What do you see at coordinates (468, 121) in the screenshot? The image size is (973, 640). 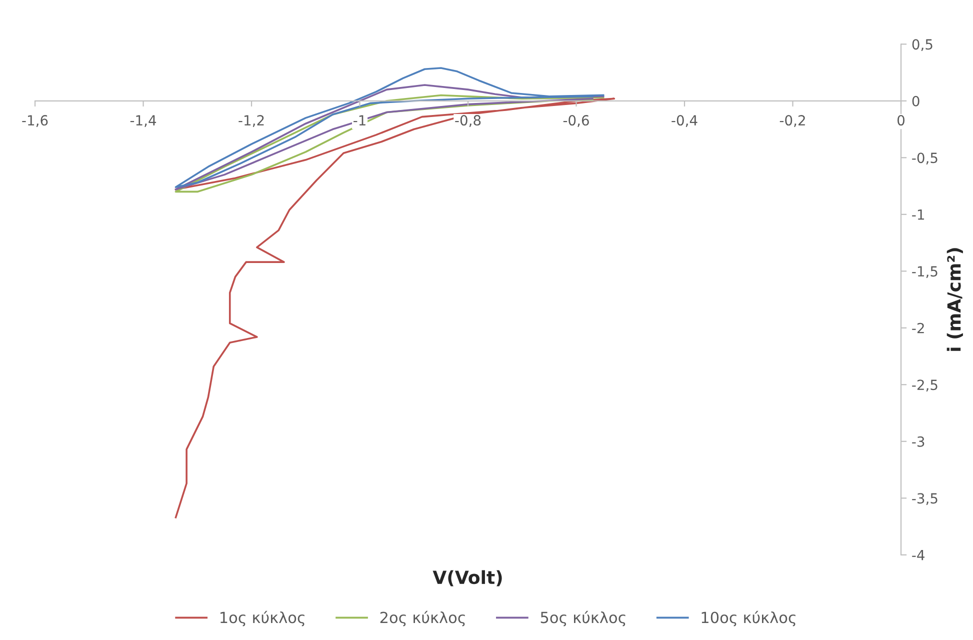 I see `x-tick-label: -0,8` at bounding box center [468, 121].